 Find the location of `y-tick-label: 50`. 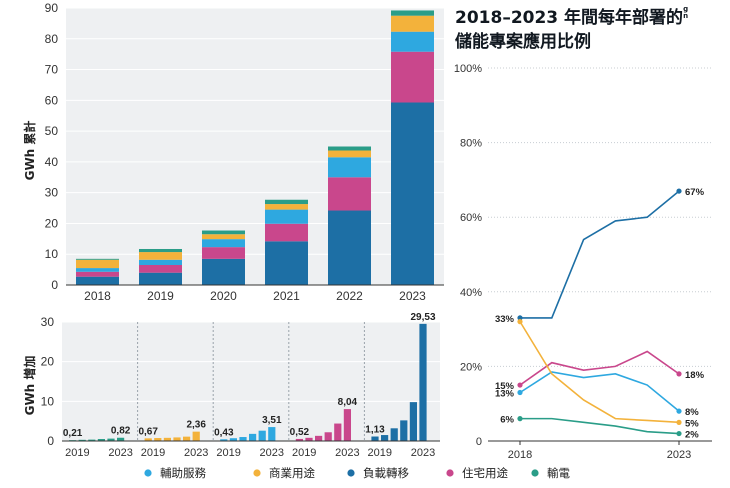

y-tick-label: 50 is located at coordinates (52, 131).